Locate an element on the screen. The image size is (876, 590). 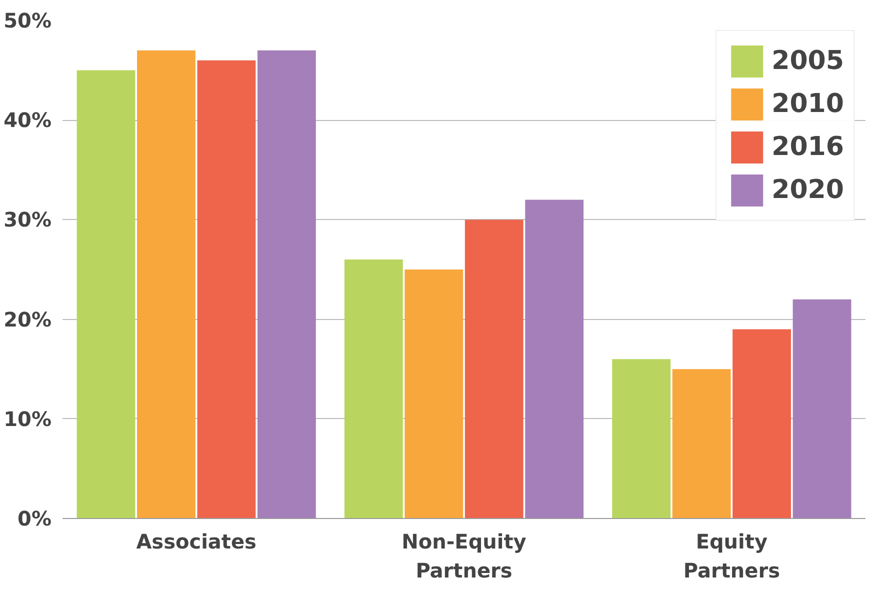
y-tick-label: 30% is located at coordinates (28, 220).